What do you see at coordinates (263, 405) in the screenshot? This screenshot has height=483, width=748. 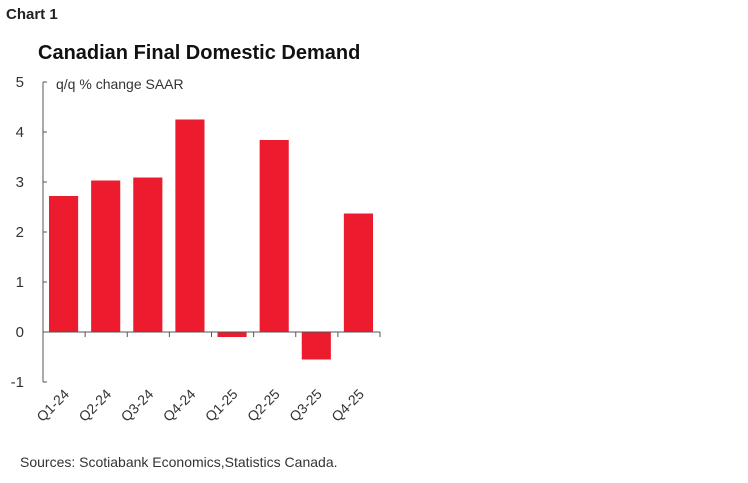 I see `x-tick-label: Q2-25` at bounding box center [263, 405].